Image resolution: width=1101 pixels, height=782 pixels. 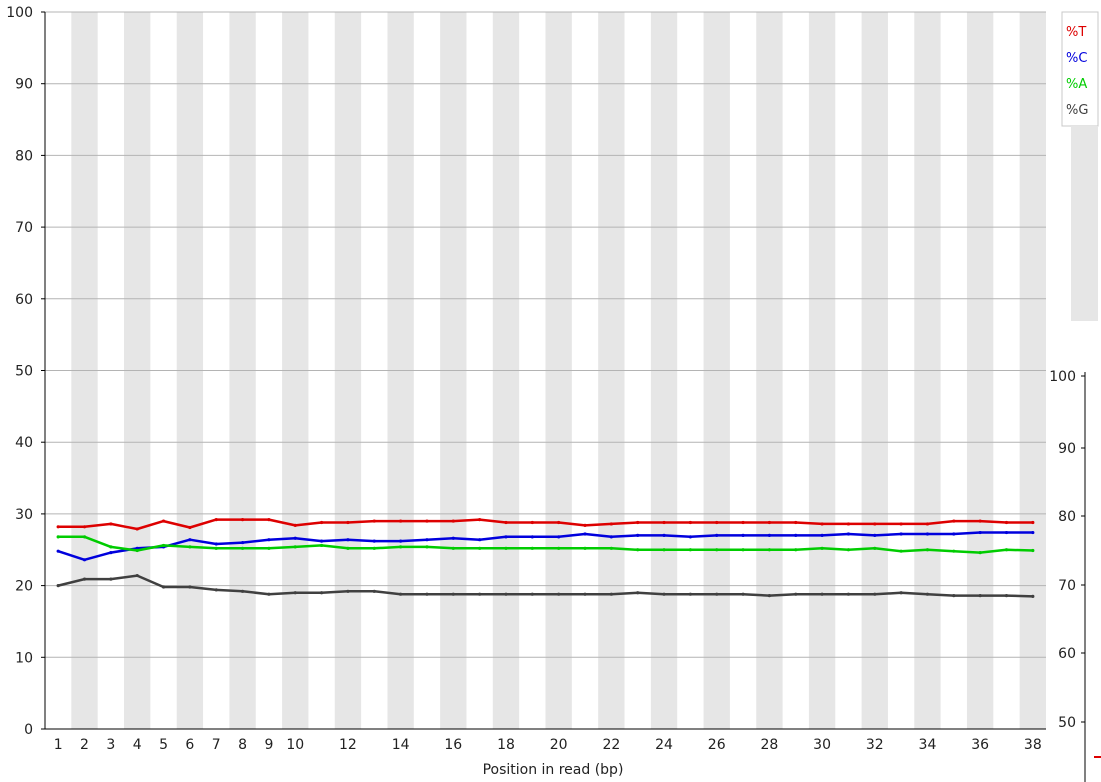 I want to click on y-tick-label: 80, so click(x=24, y=156).